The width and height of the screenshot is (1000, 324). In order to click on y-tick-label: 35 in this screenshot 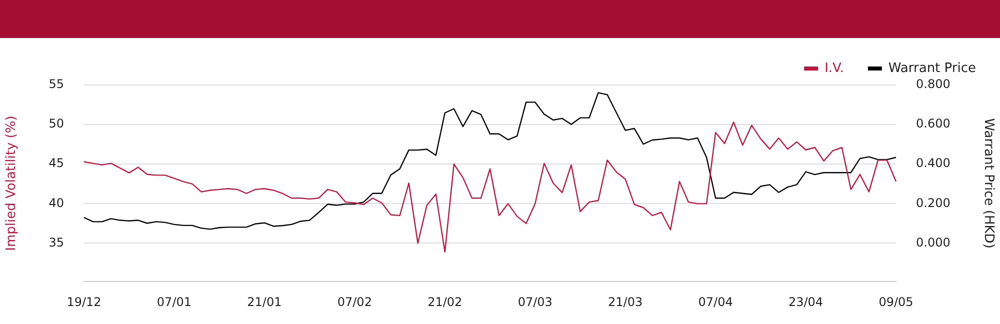, I will do `click(56, 242)`.